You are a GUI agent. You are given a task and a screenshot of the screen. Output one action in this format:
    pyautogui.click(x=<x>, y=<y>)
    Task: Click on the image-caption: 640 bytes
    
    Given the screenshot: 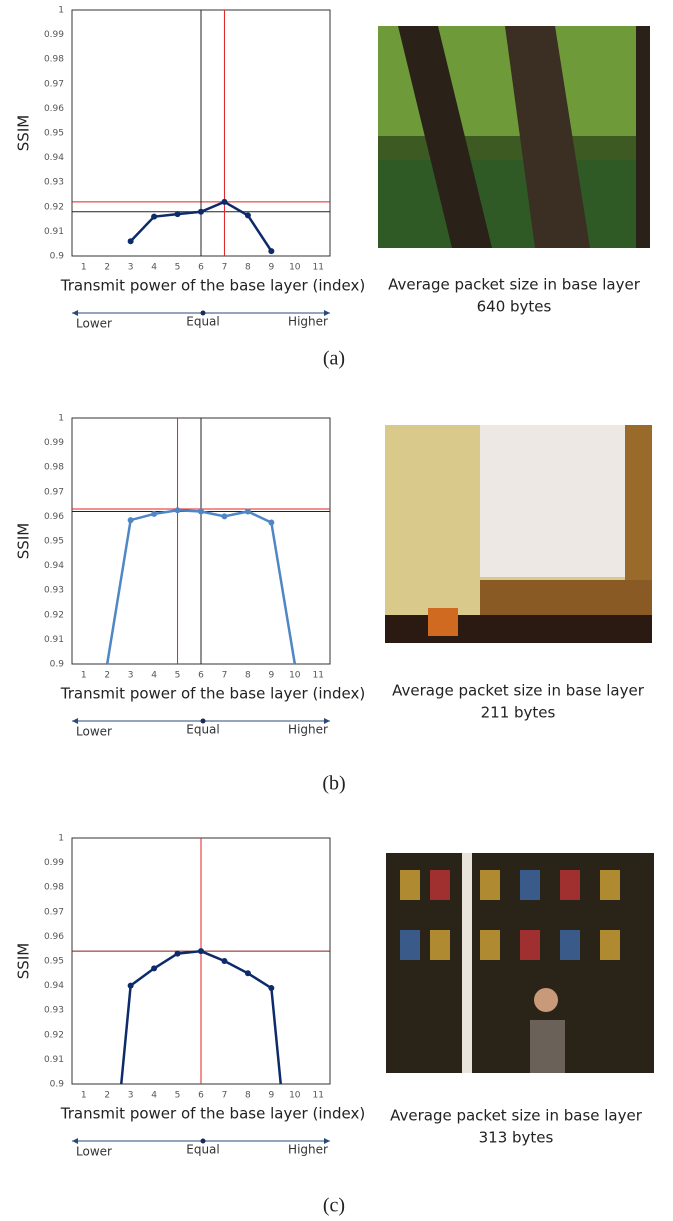 What is the action you would take?
    pyautogui.click(x=514, y=307)
    